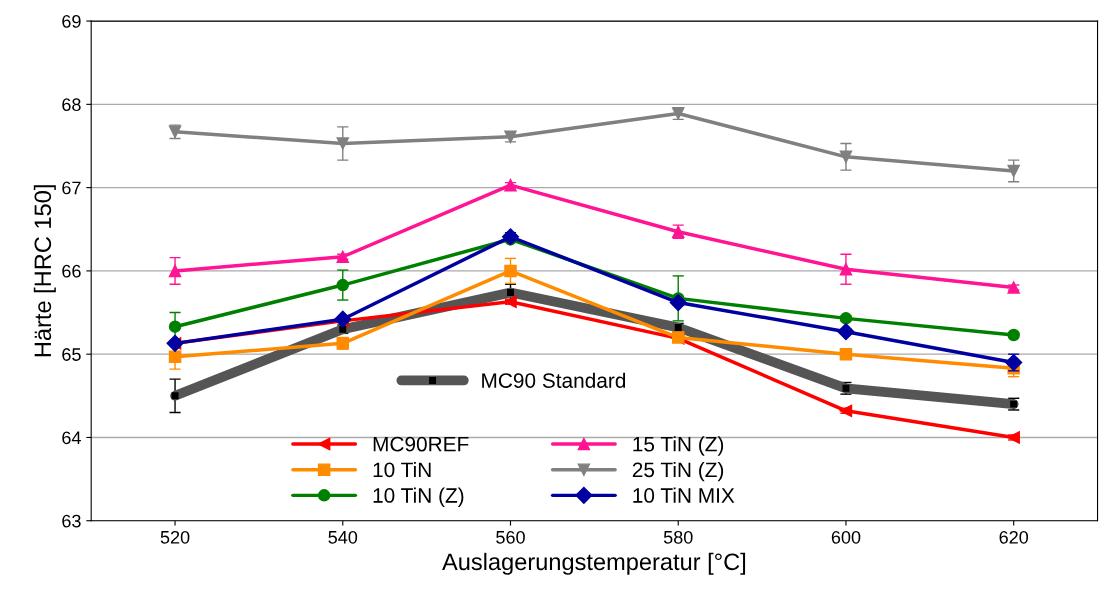  What do you see at coordinates (554, 380) in the screenshot?
I see `legend-label: MC90 Standard` at bounding box center [554, 380].